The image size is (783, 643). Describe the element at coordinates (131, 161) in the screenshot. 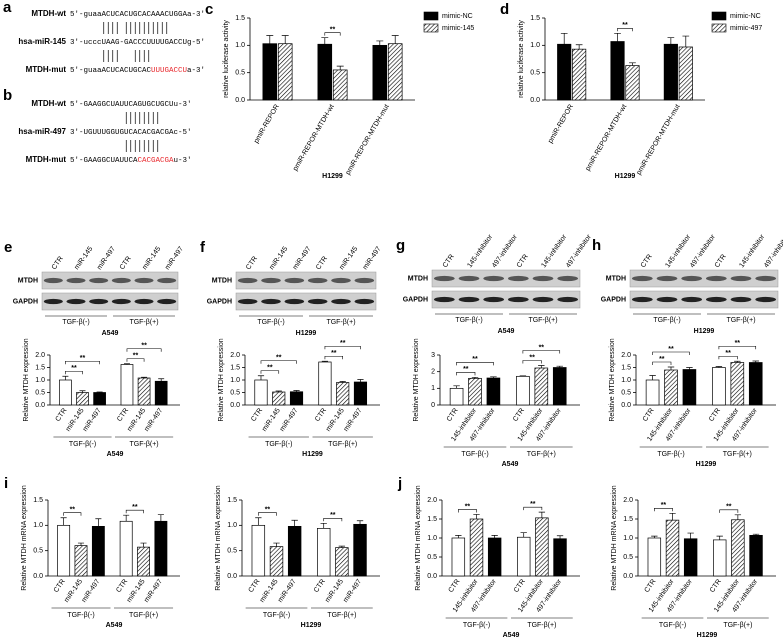

I see `sequence: 5'-GAAGGCUAUUCACACGACGAu-3'` at that location.